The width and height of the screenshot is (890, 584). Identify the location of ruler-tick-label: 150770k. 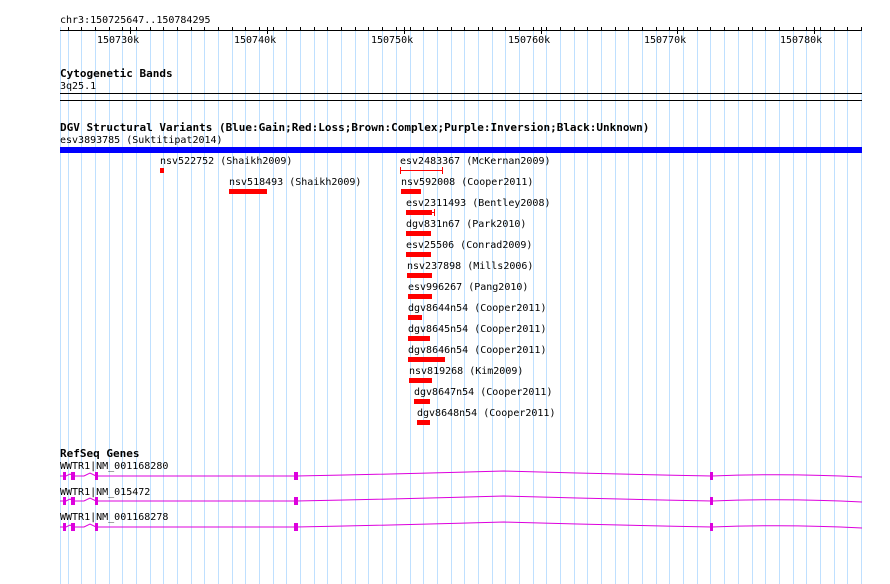
(665, 40).